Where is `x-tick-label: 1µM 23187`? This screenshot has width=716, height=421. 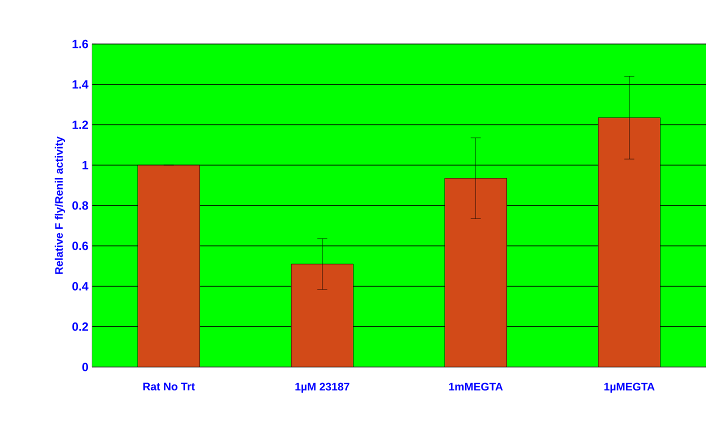 x-tick-label: 1µM 23187 is located at coordinates (322, 387).